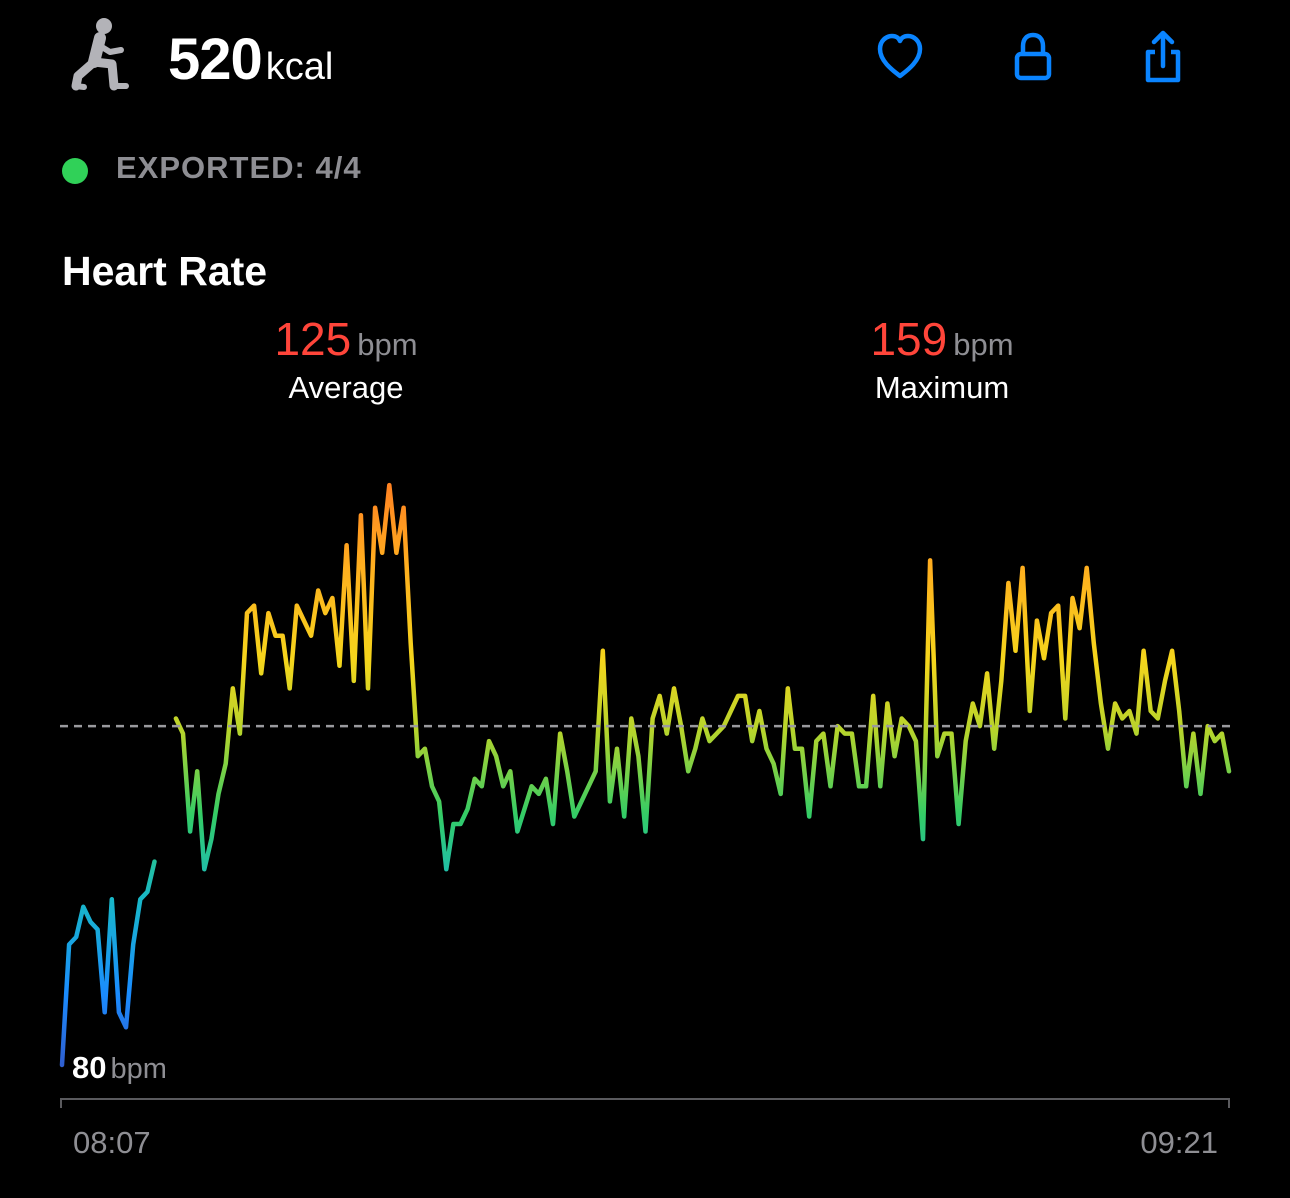  What do you see at coordinates (89, 1067) in the screenshot?
I see `minimum-value: 80` at bounding box center [89, 1067].